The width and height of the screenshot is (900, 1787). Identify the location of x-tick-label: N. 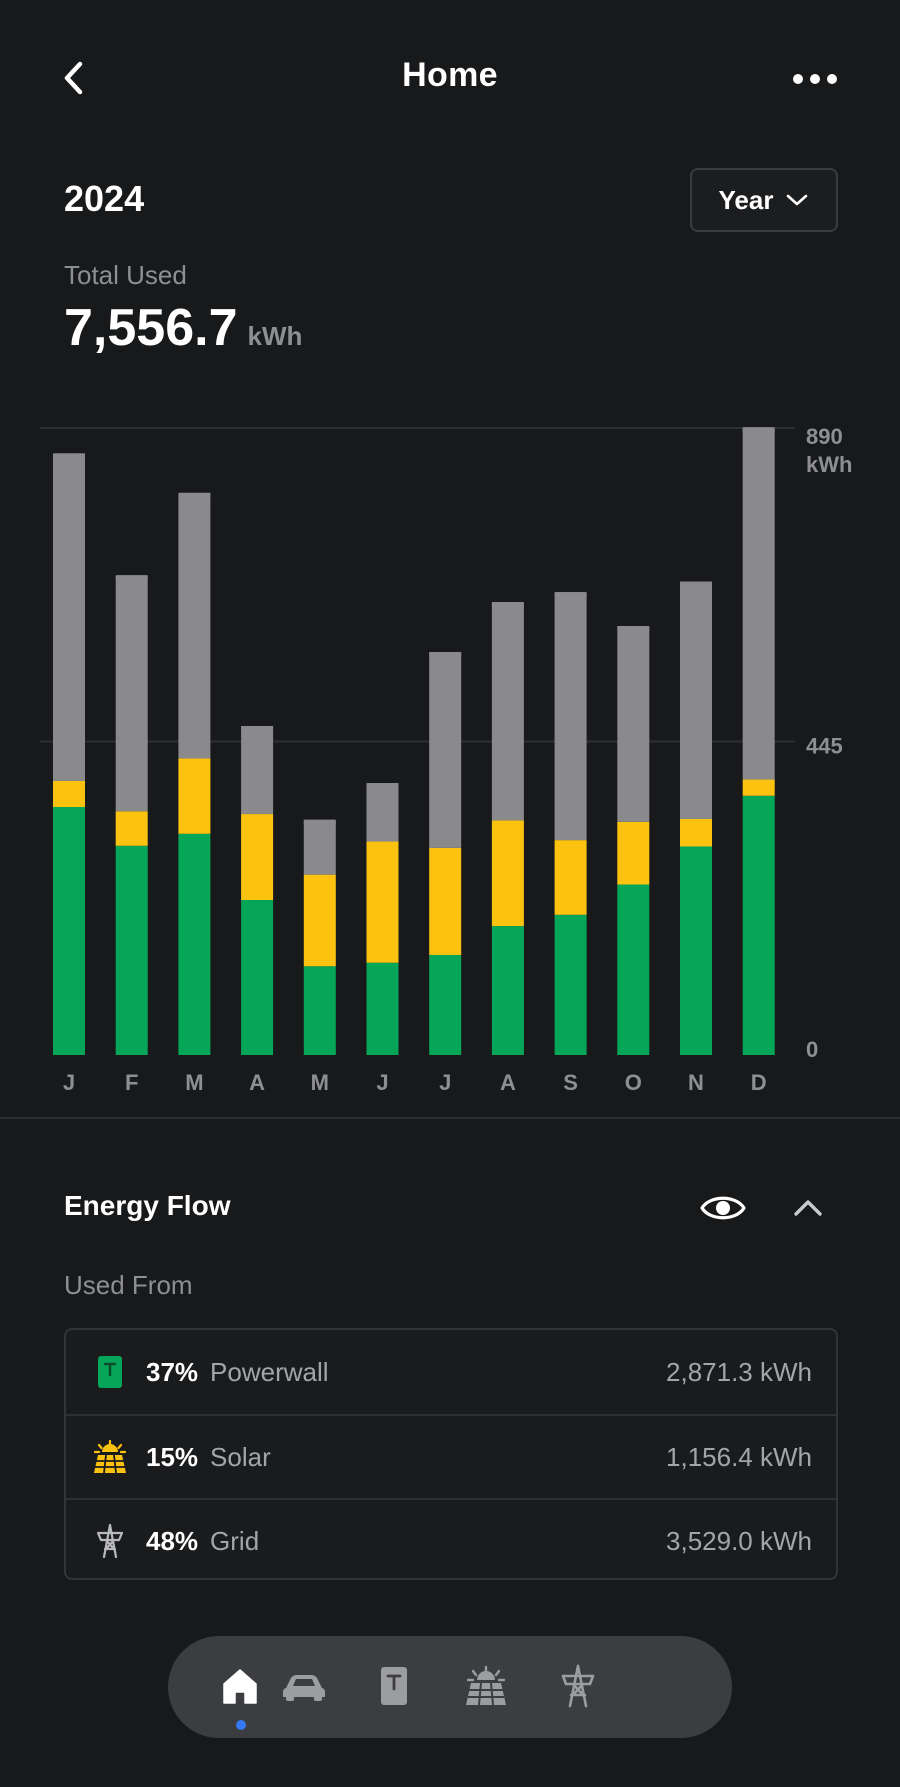
(696, 1082).